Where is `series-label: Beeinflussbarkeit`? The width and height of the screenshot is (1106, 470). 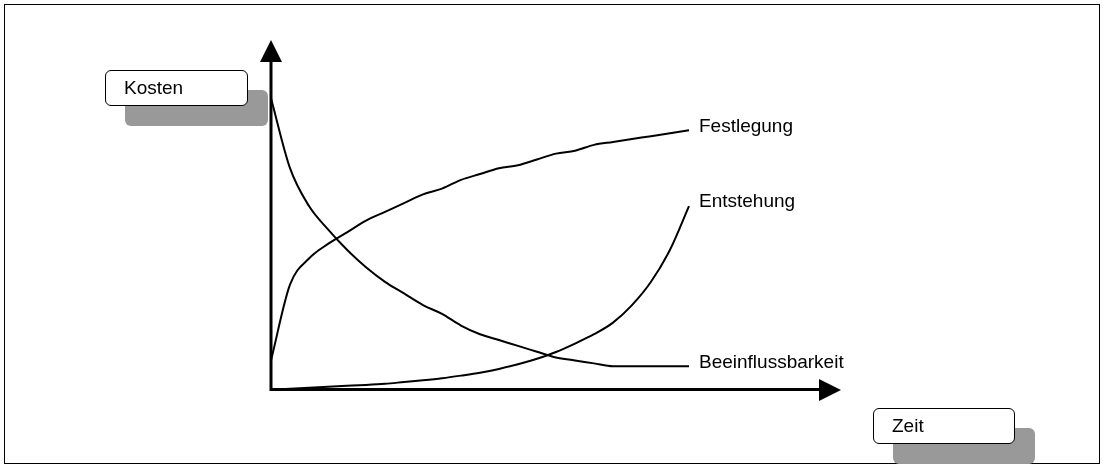 series-label: Beeinflussbarkeit is located at coordinates (772, 361).